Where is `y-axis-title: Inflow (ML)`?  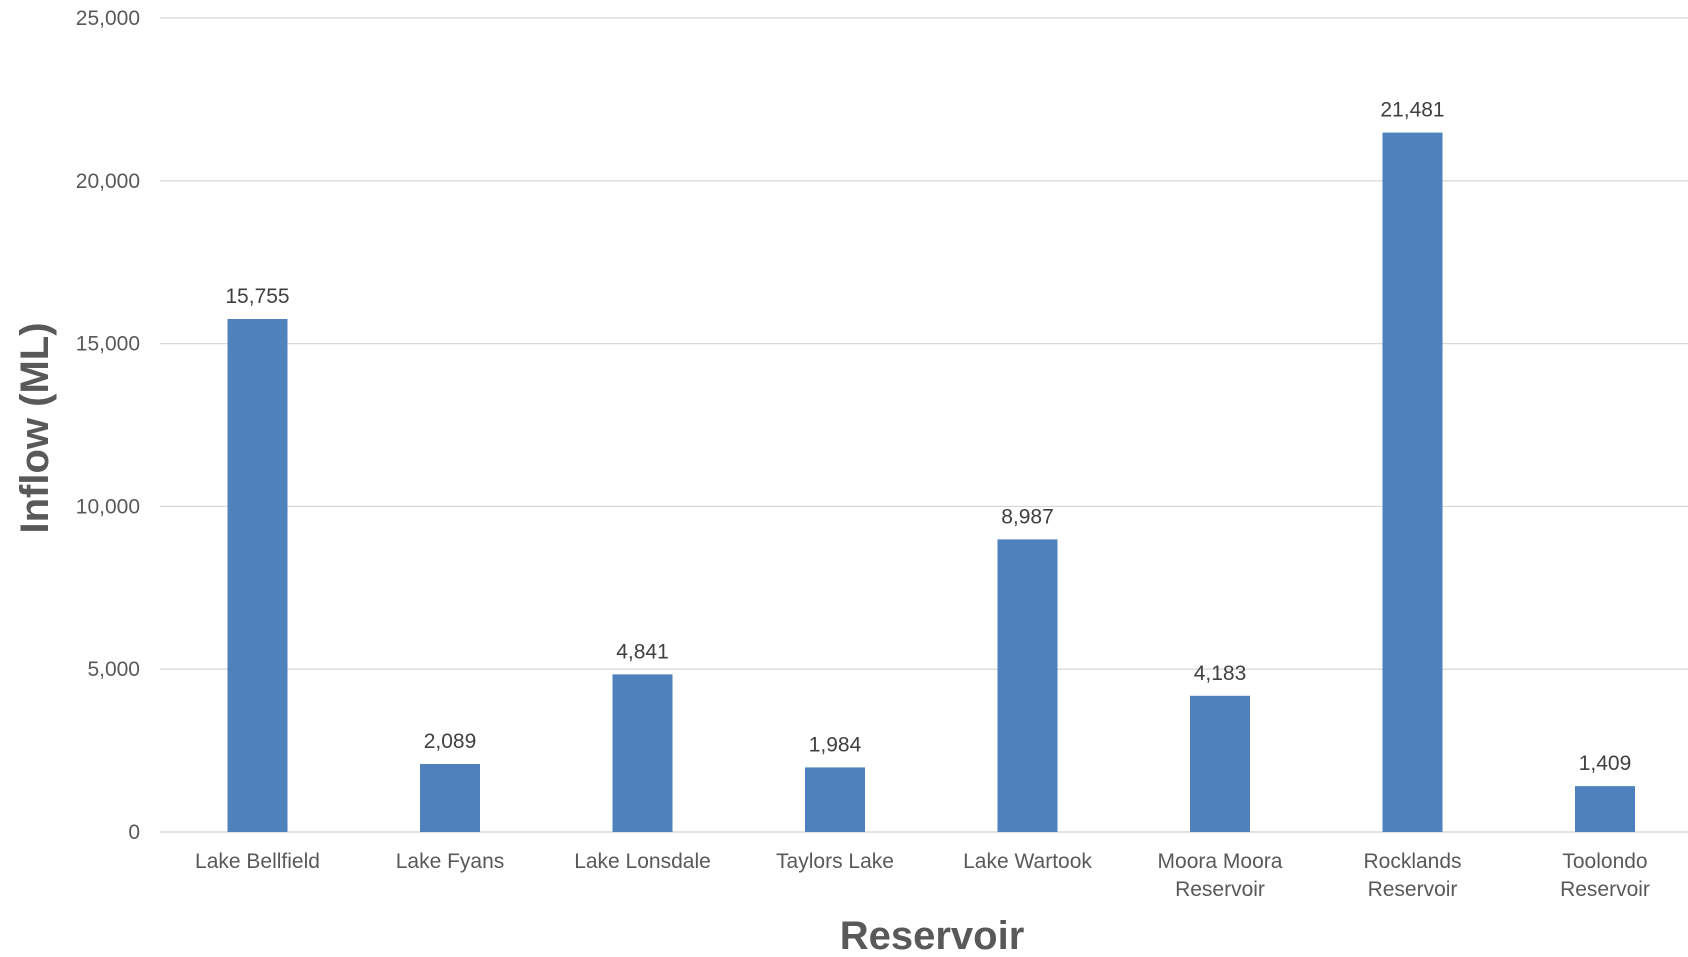 y-axis-title: Inflow (ML) is located at coordinates (35, 427).